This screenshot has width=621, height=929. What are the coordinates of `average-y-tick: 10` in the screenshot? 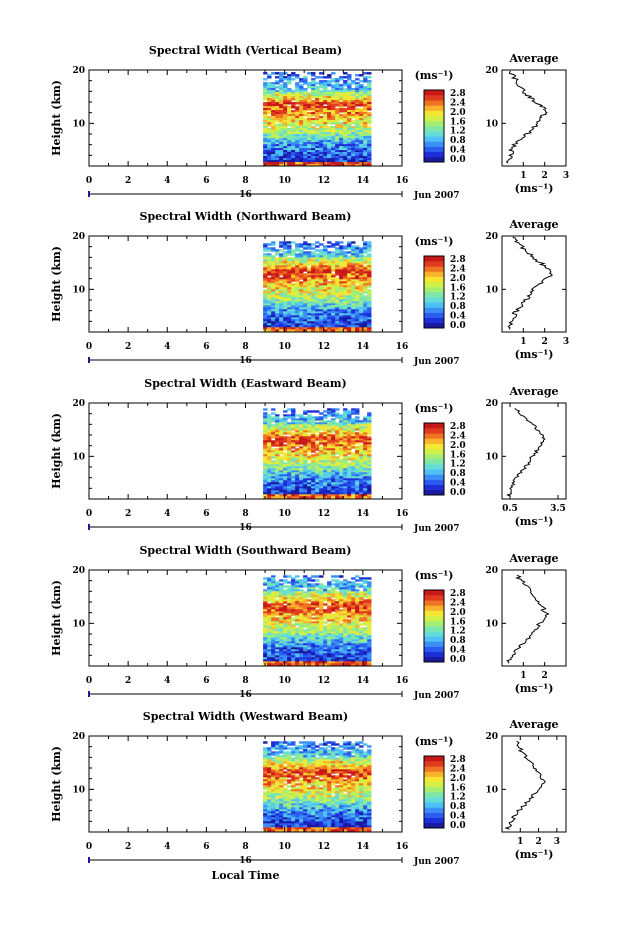 It's located at (491, 624).